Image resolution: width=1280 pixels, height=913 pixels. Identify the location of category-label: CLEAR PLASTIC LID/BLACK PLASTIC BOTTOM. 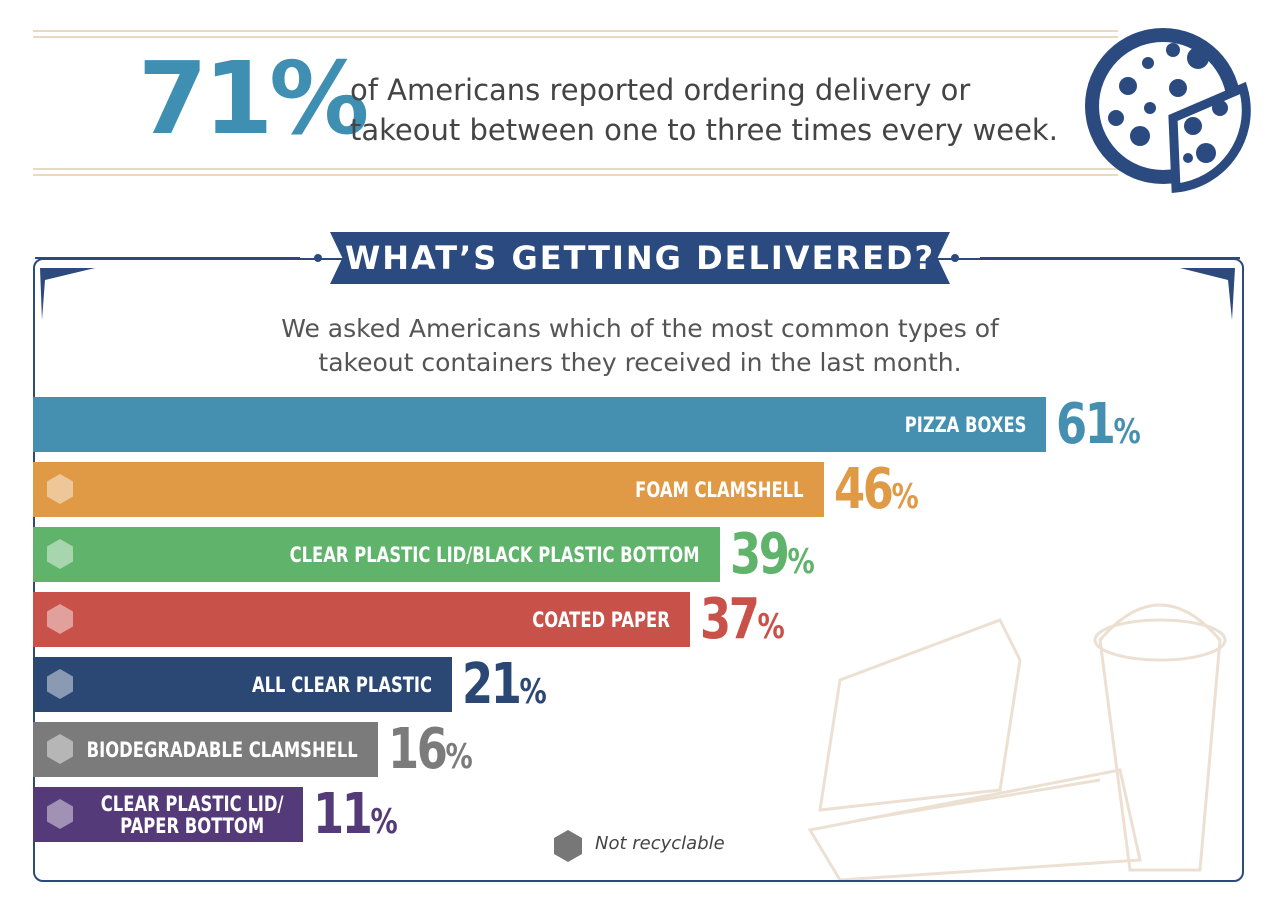
(494, 554).